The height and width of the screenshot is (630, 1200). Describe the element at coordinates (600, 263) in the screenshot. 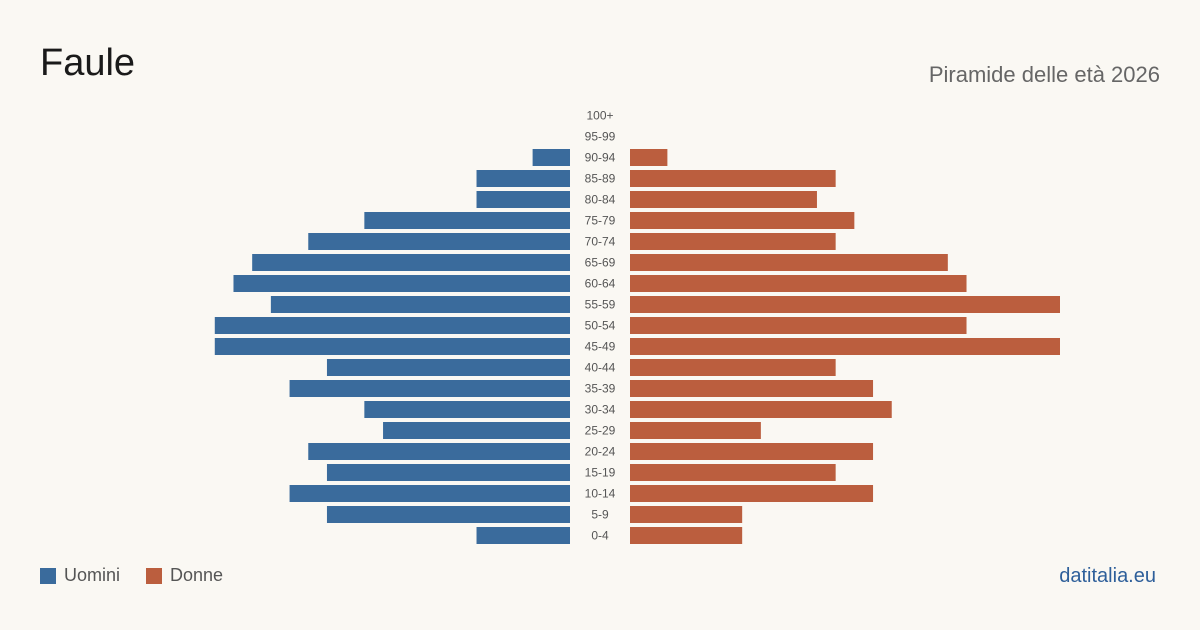

I see `age-label-65-69: 65-69` at that location.